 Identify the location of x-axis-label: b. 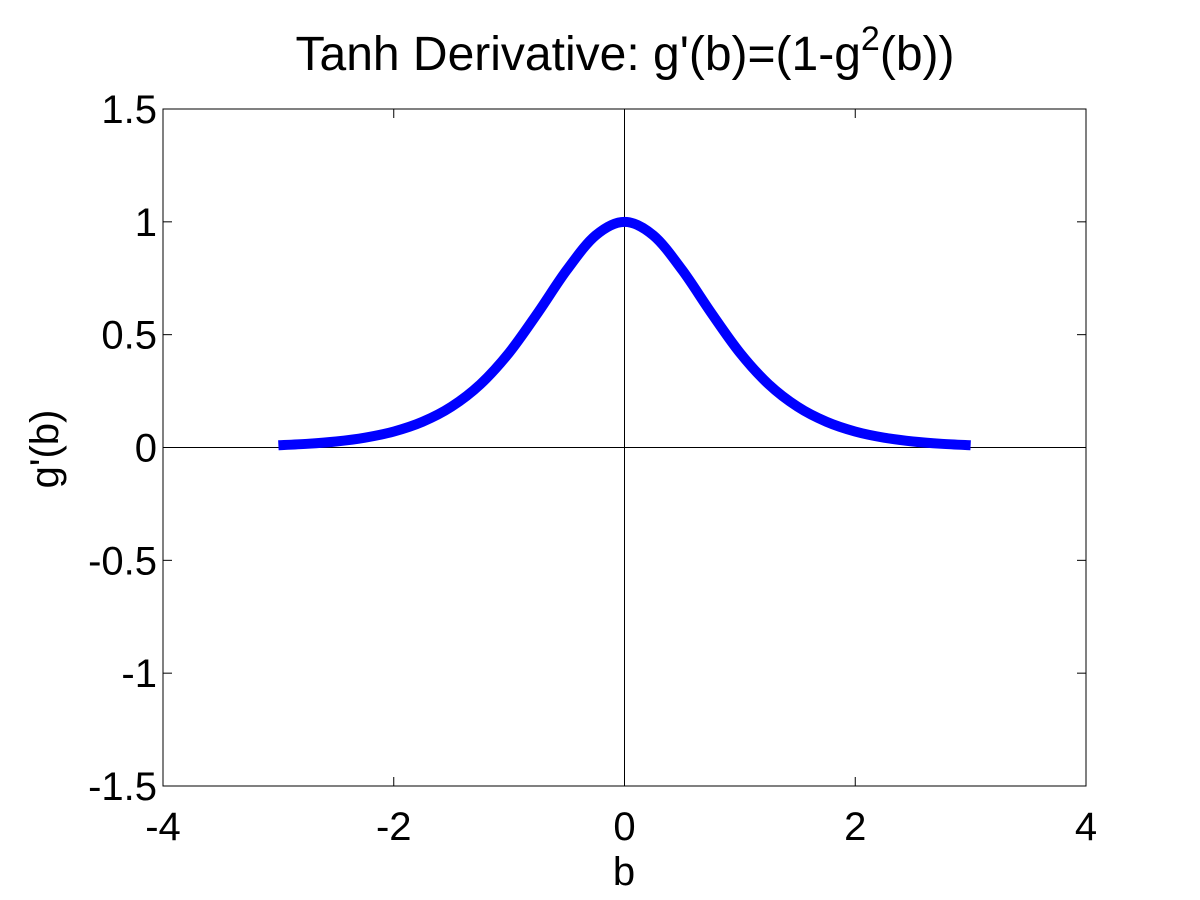
(624, 872).